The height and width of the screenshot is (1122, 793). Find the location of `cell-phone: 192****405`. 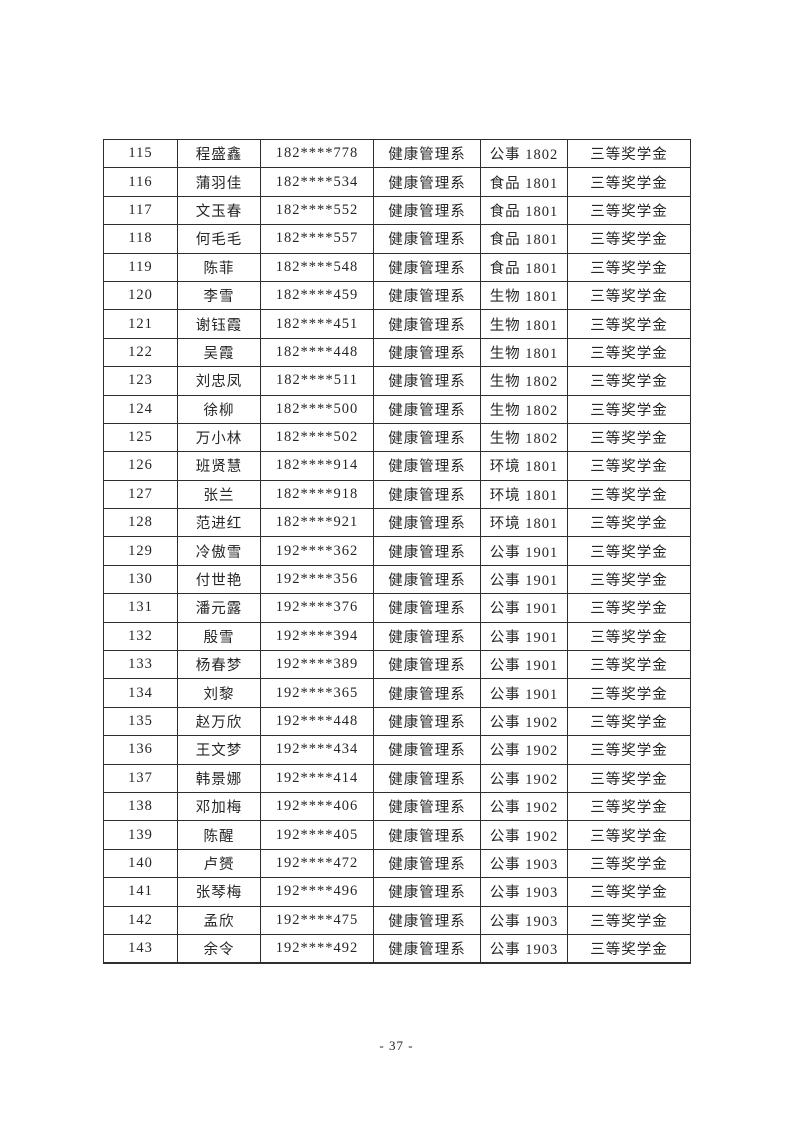

cell-phone: 192****405 is located at coordinates (317, 835).